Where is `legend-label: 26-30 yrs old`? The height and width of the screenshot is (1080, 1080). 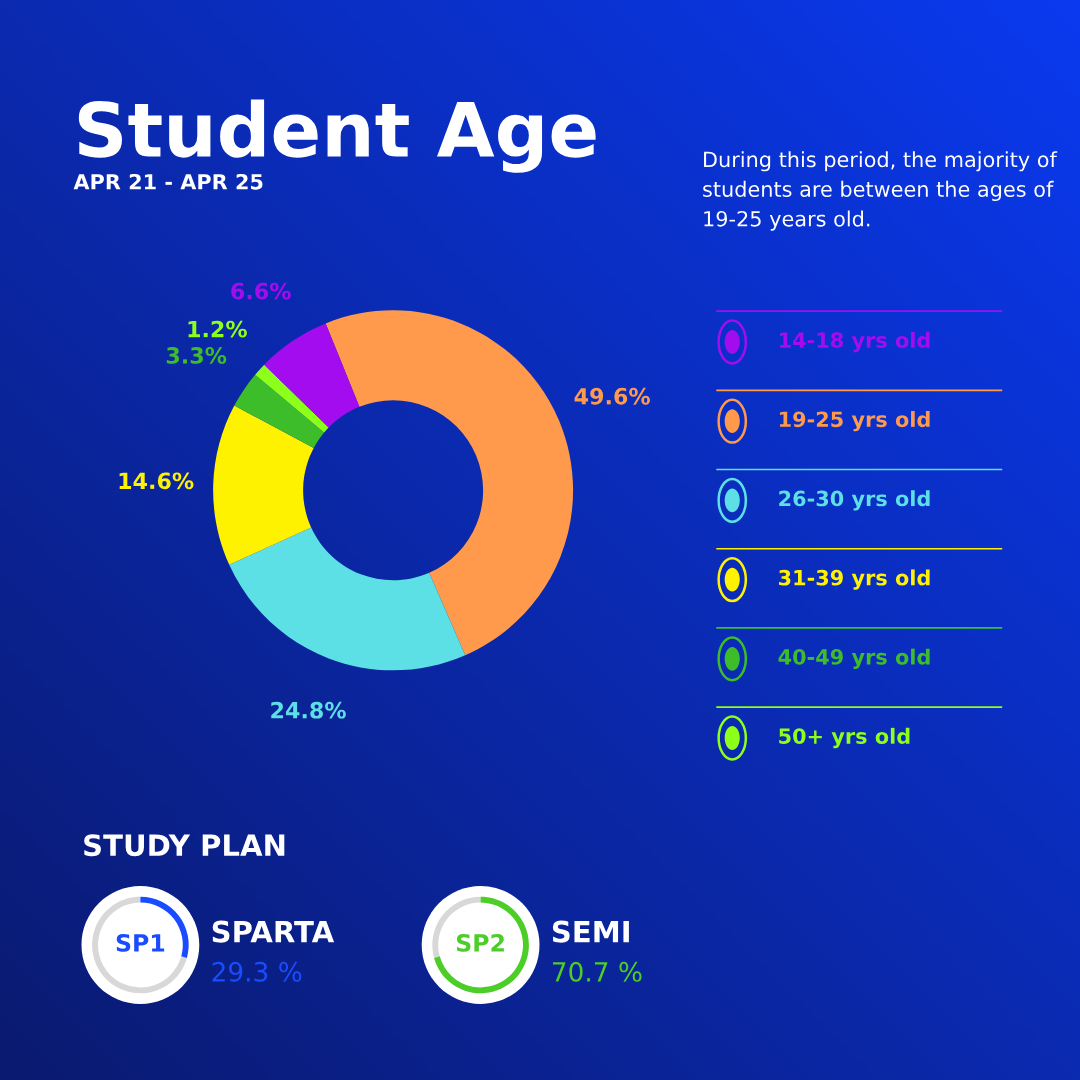
legend-label: 26-30 yrs old is located at coordinates (854, 500).